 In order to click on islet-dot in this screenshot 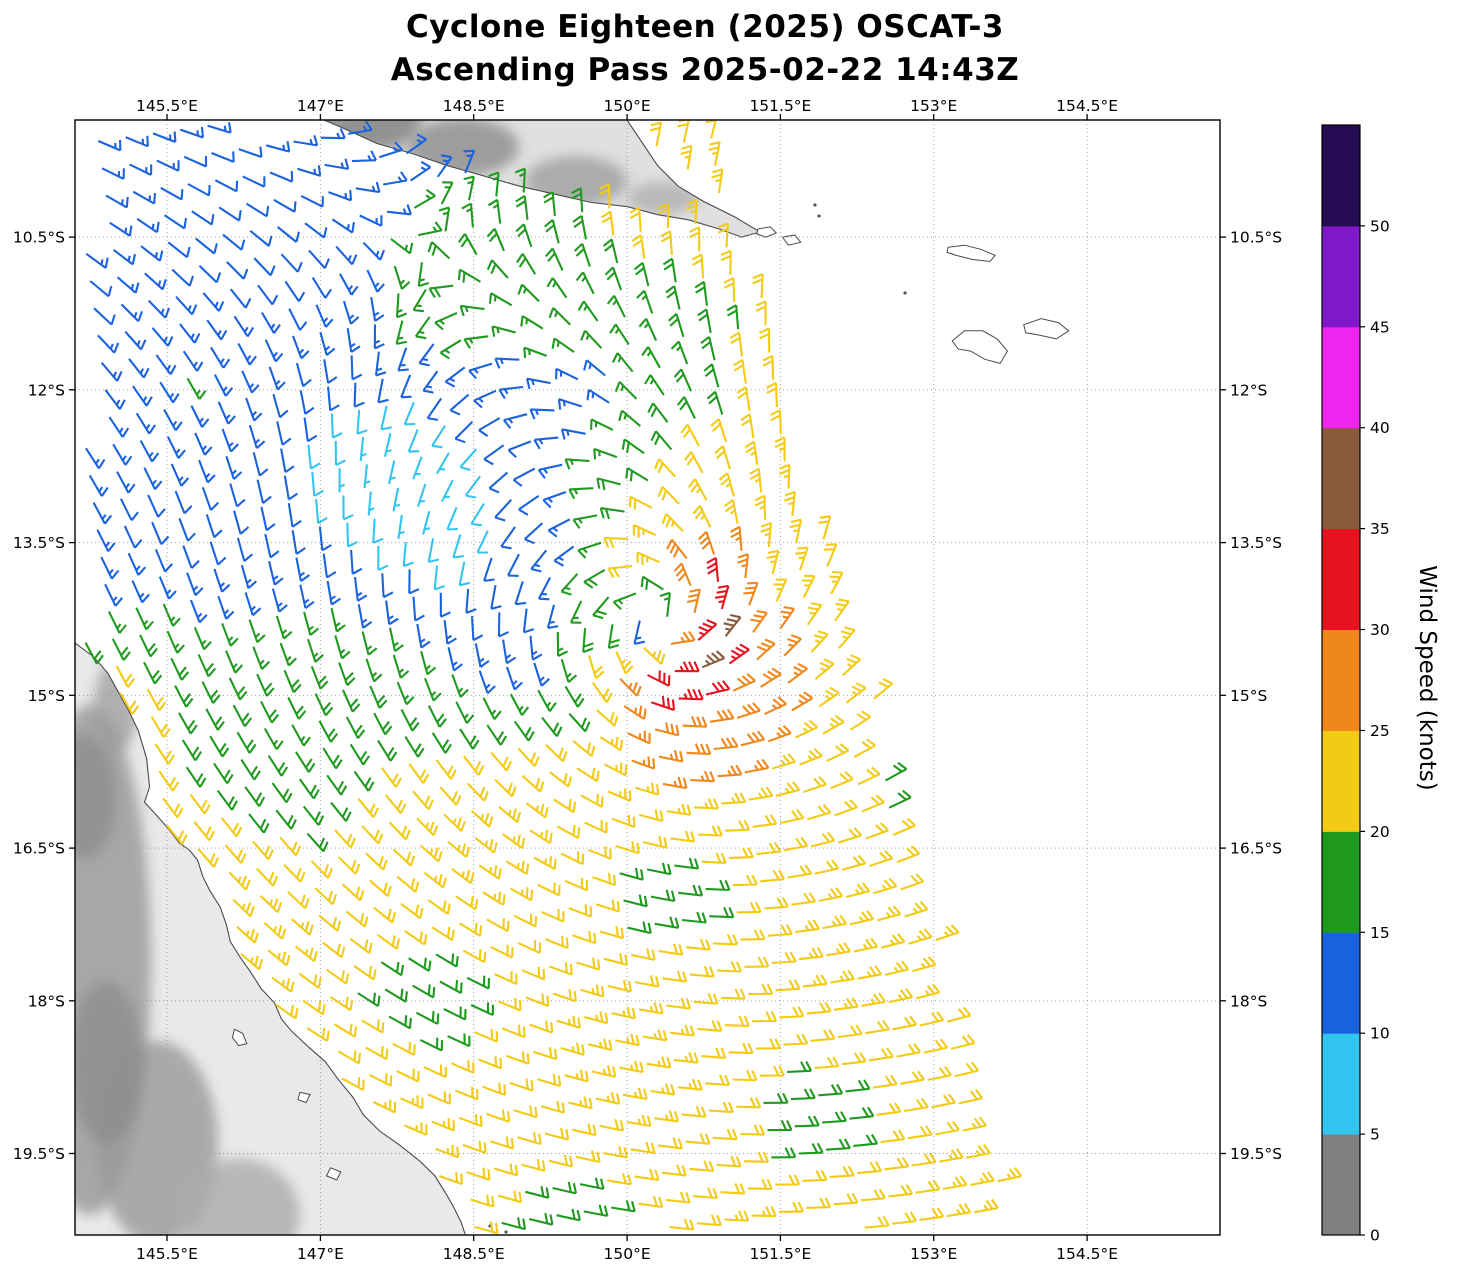, I will do `click(815, 205)`.